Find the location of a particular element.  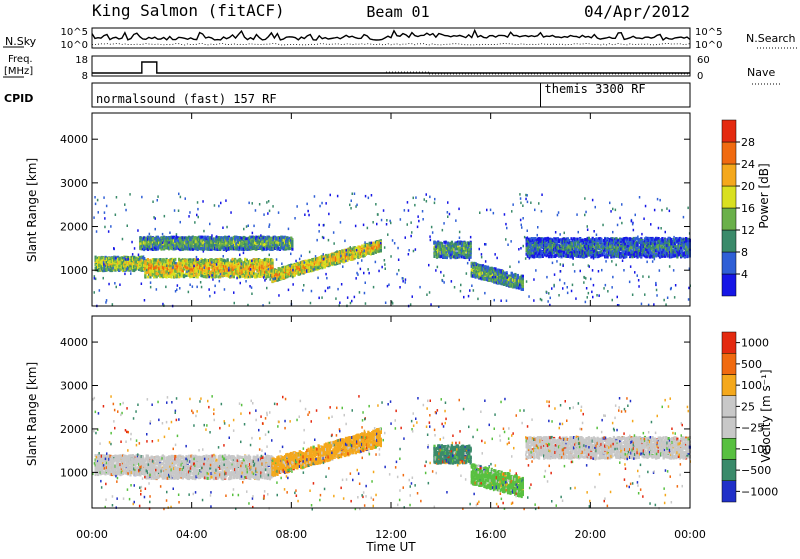

freq-unit-label: [MHz] is located at coordinates (18, 71).